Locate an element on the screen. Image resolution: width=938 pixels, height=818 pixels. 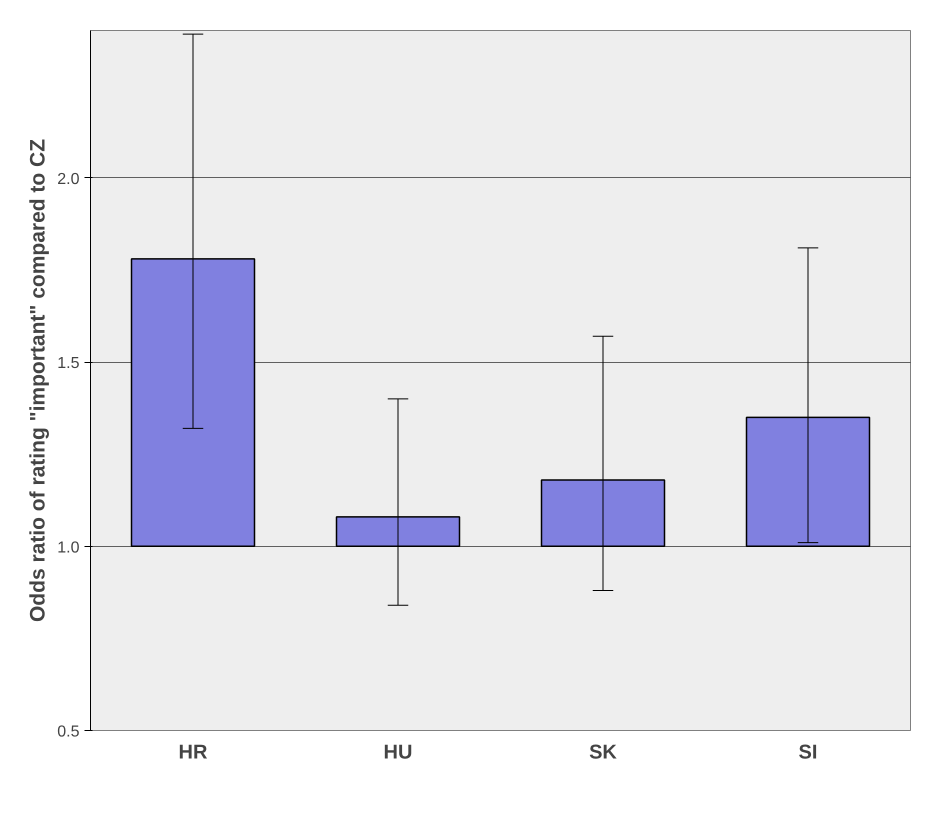
x-tick-label: SK is located at coordinates (603, 753).